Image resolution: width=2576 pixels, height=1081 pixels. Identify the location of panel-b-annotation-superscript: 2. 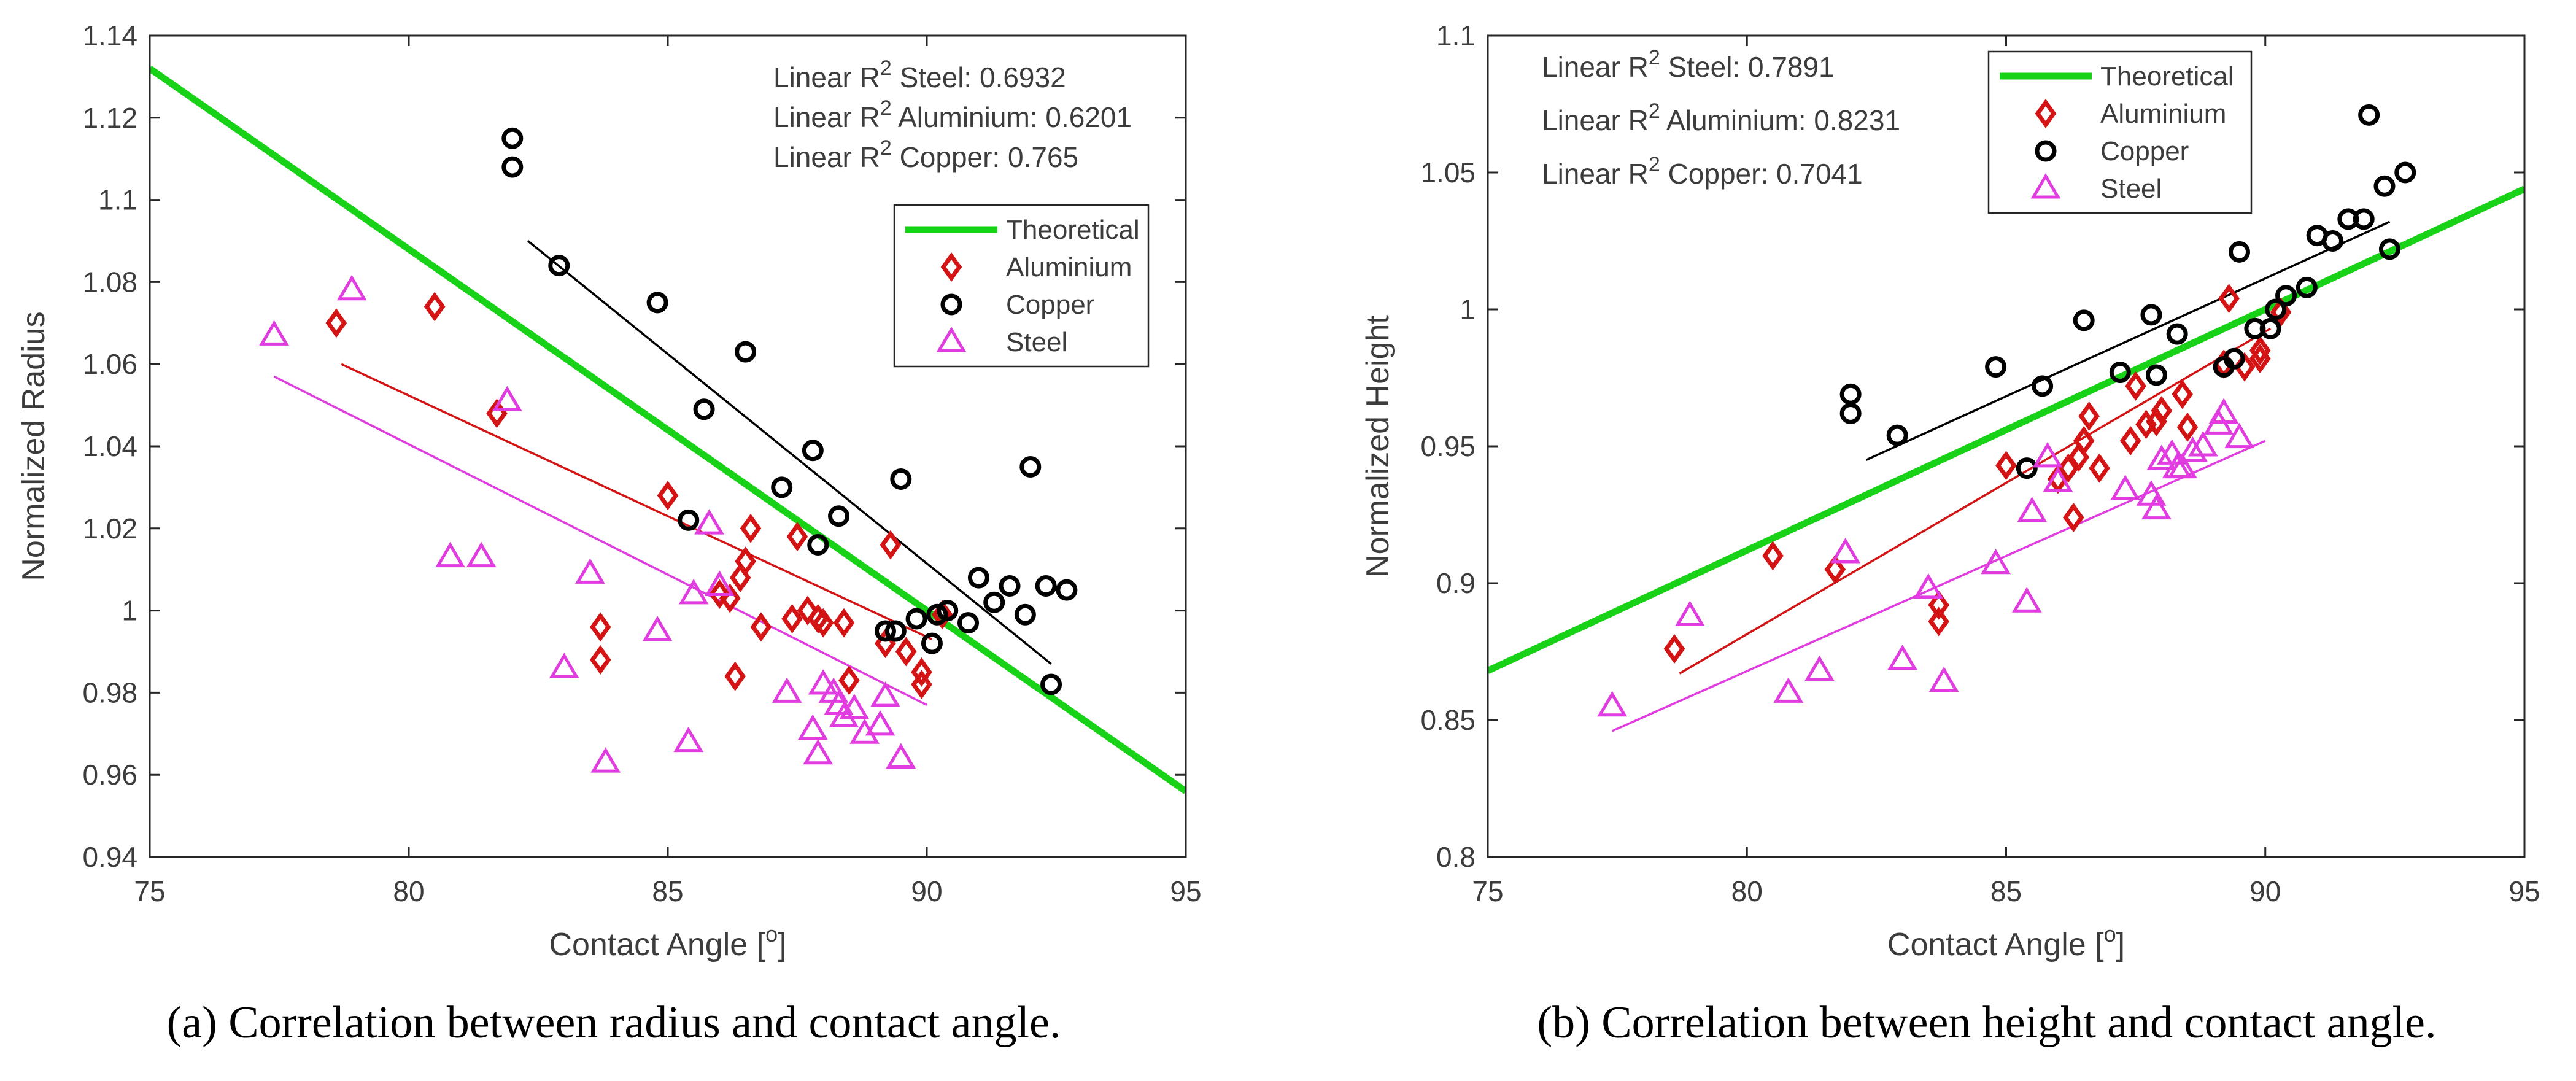
(1654, 57).